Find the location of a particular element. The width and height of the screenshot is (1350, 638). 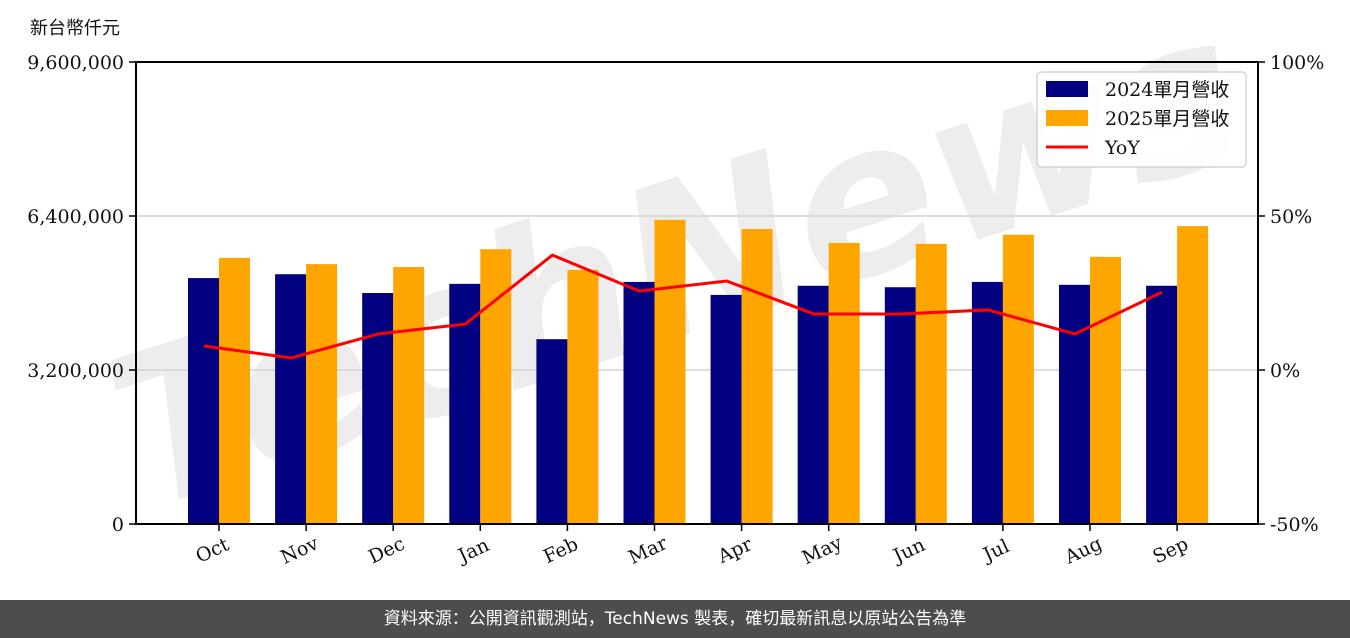

x-tick-label: Dec is located at coordinates (386, 551).